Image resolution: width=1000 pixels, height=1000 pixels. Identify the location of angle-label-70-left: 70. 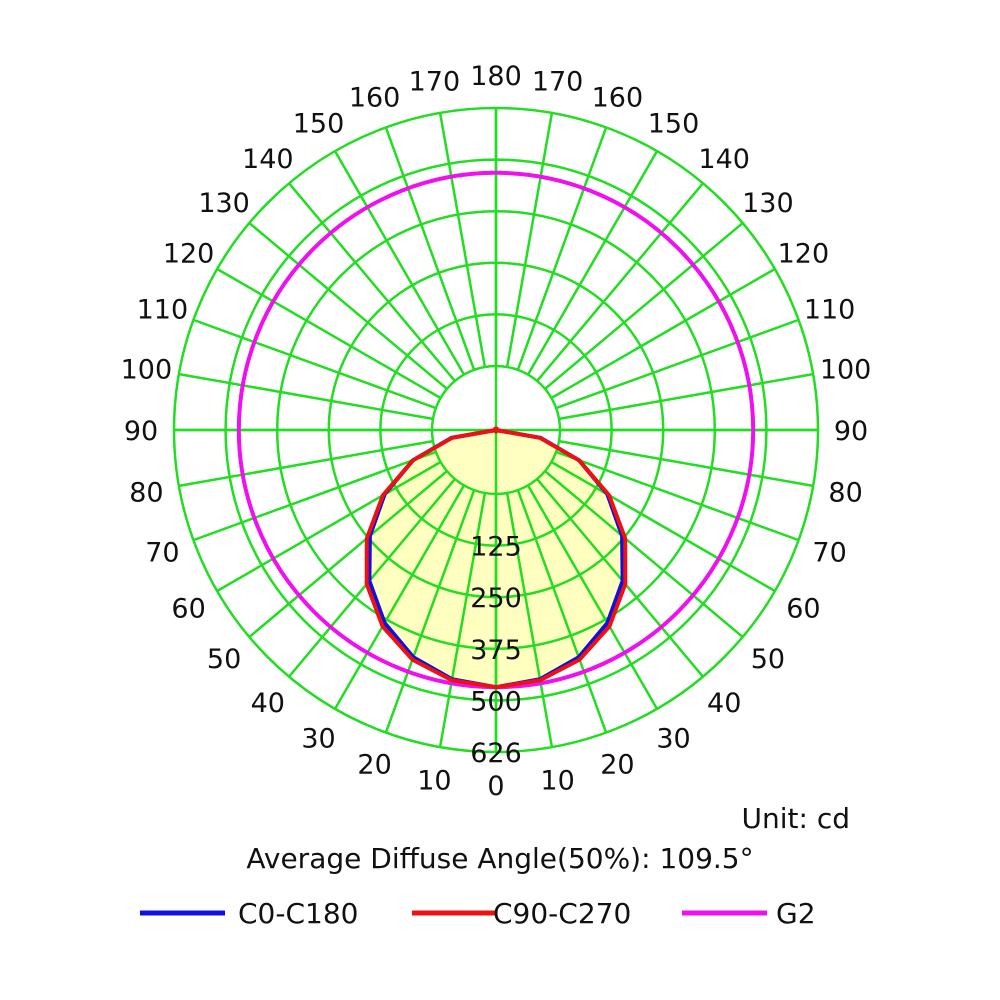
(162, 552).